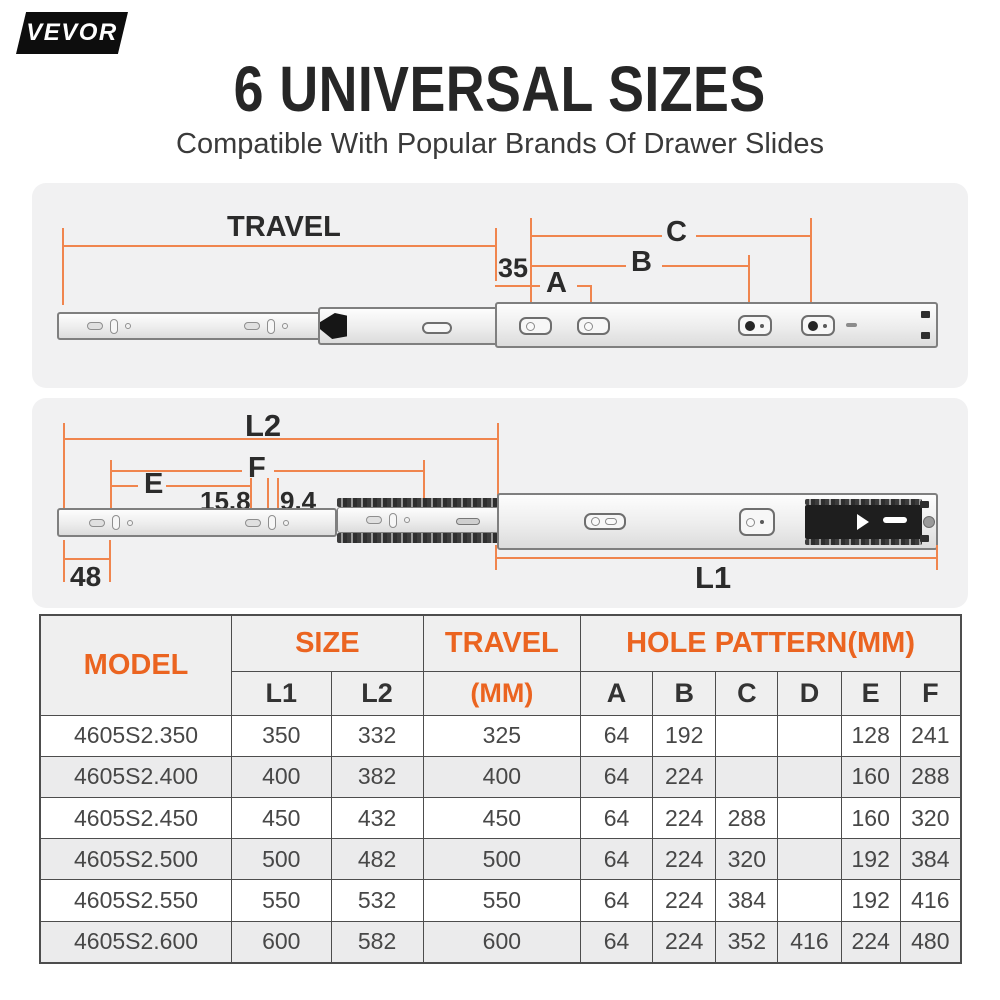 This screenshot has height=1000, width=1000. Describe the element at coordinates (208, 486) in the screenshot. I see `dim-line-e-right` at that location.